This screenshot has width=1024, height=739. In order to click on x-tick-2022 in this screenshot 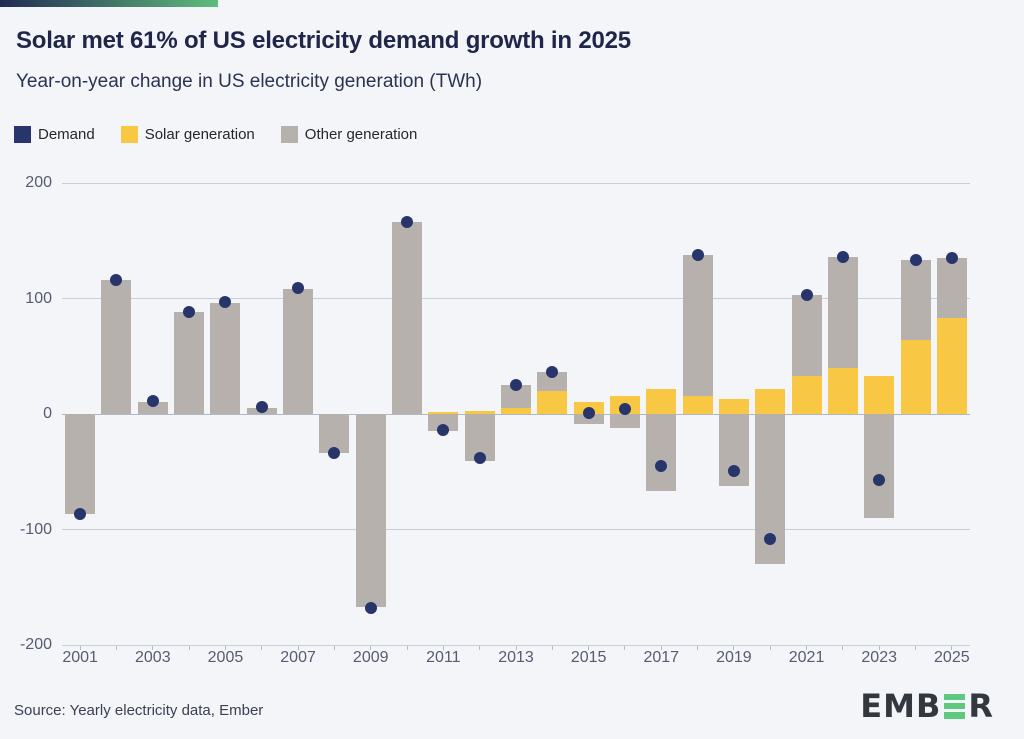, I will do `click(843, 648)`.